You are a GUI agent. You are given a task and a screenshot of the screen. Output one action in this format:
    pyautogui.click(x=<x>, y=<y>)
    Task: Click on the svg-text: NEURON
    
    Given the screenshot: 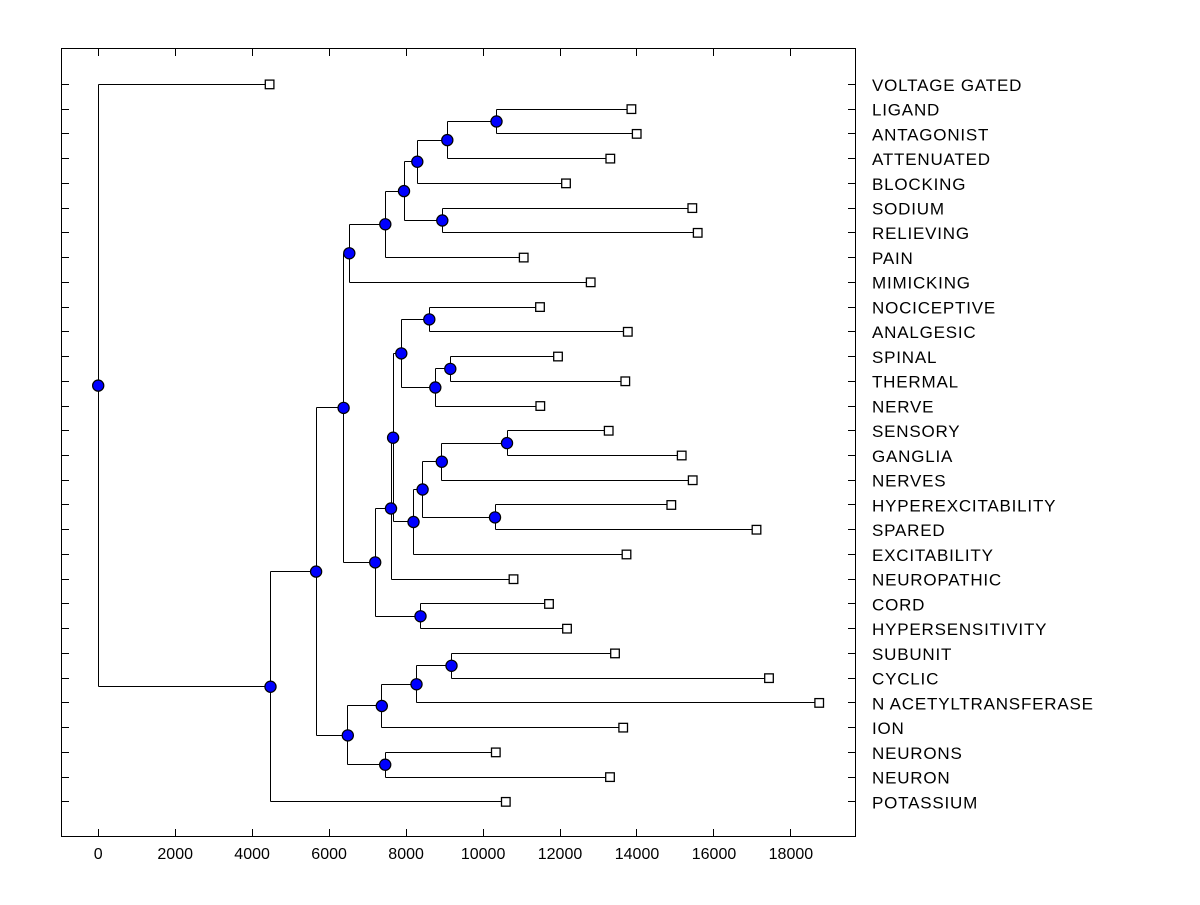 What is the action you would take?
    pyautogui.click(x=911, y=778)
    